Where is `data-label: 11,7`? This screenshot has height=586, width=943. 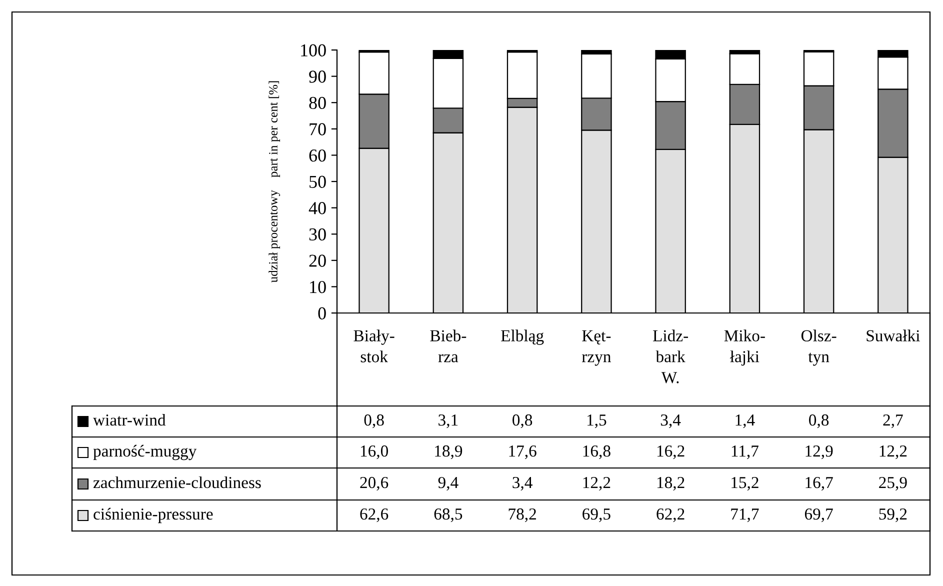
data-label: 11,7 is located at coordinates (745, 453).